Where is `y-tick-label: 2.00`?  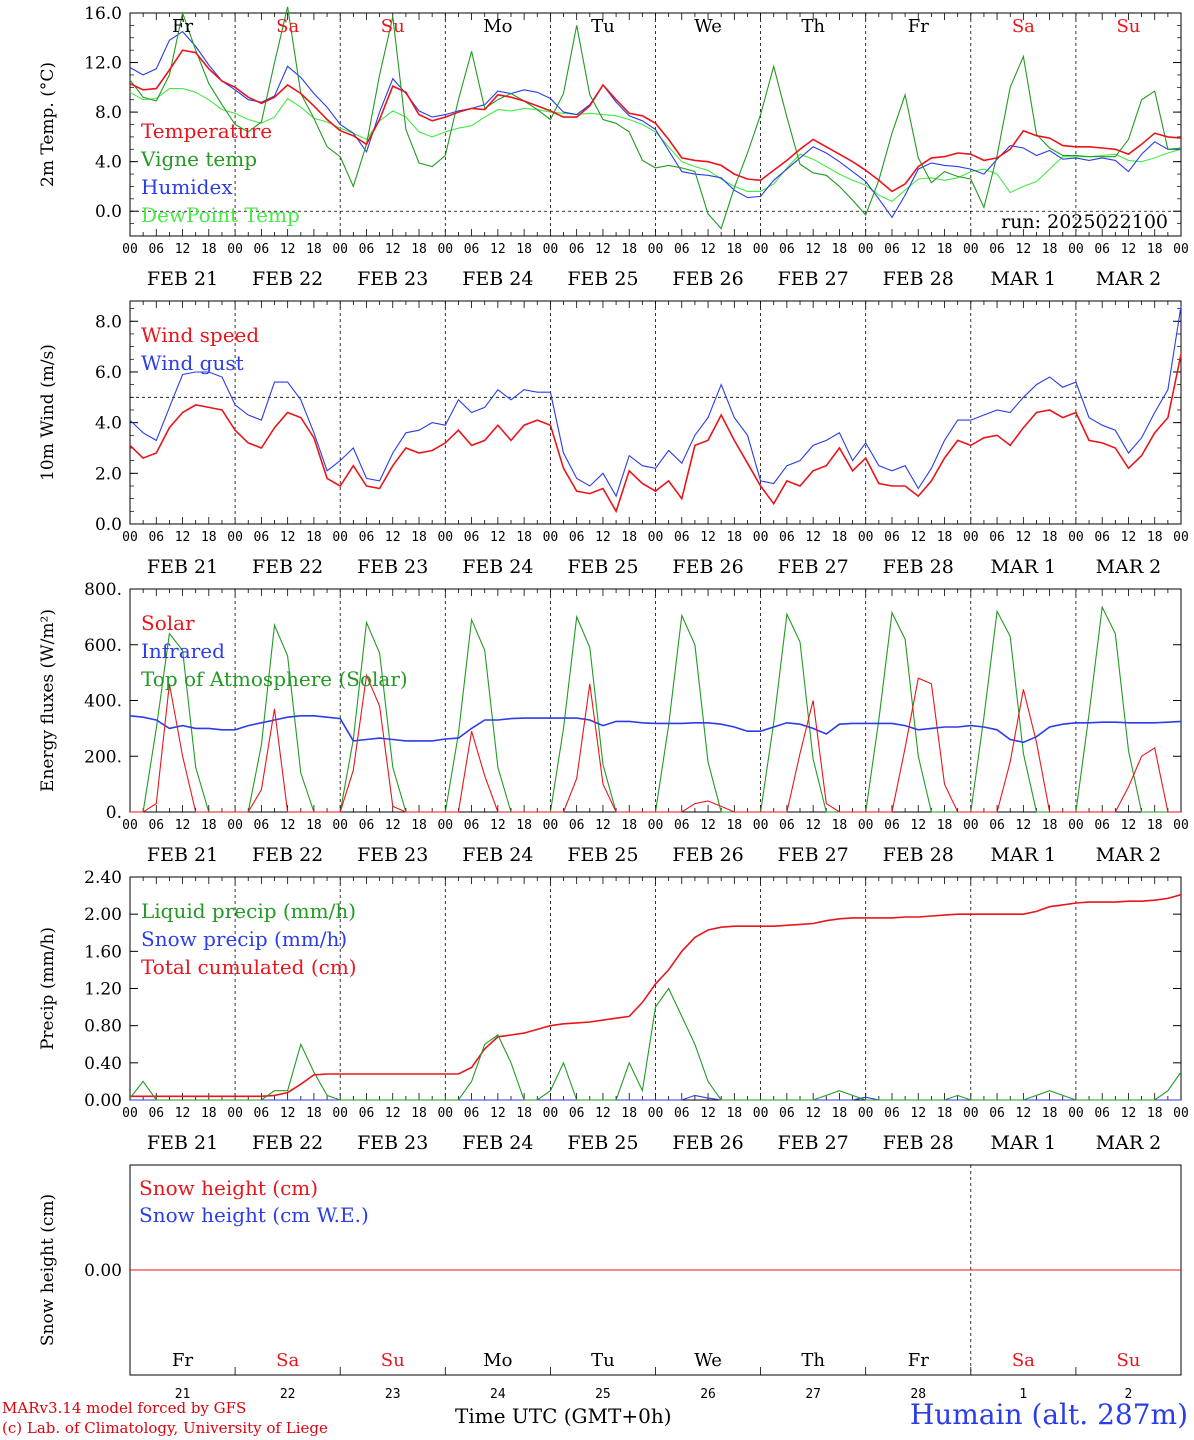
y-tick-label: 2.00 is located at coordinates (103, 915).